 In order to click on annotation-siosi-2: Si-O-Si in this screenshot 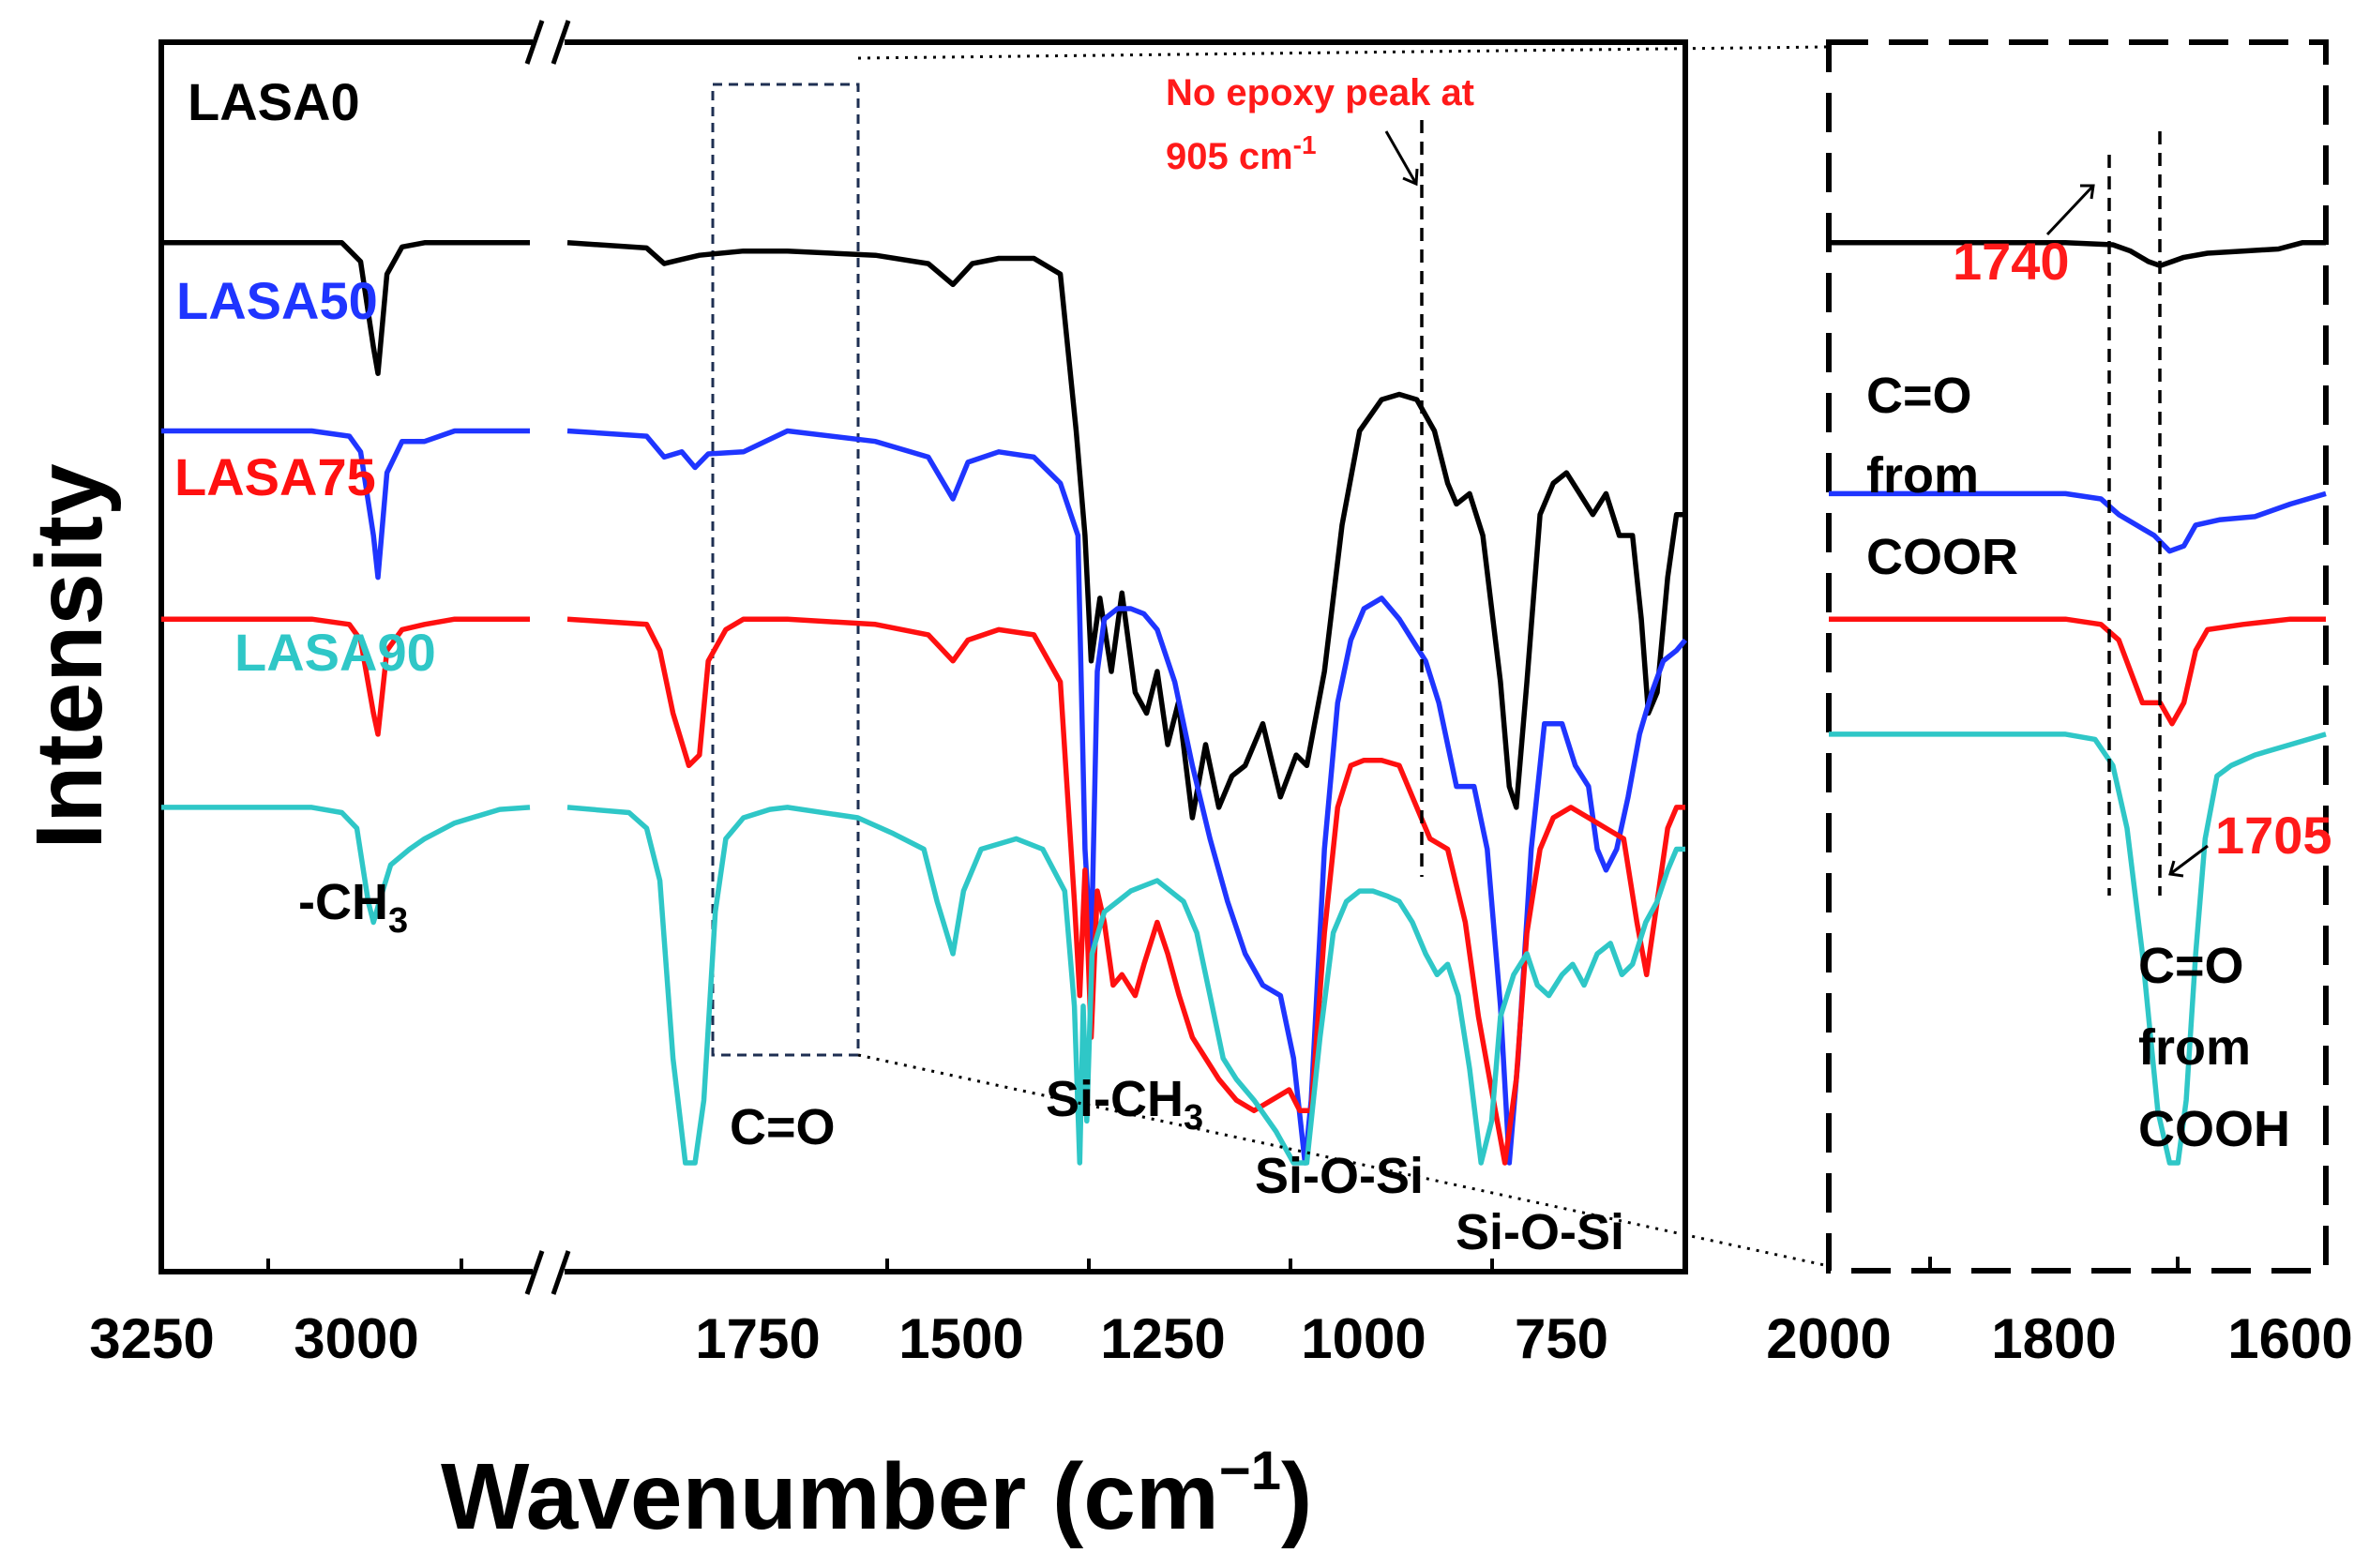, I will do `click(1540, 1232)`.